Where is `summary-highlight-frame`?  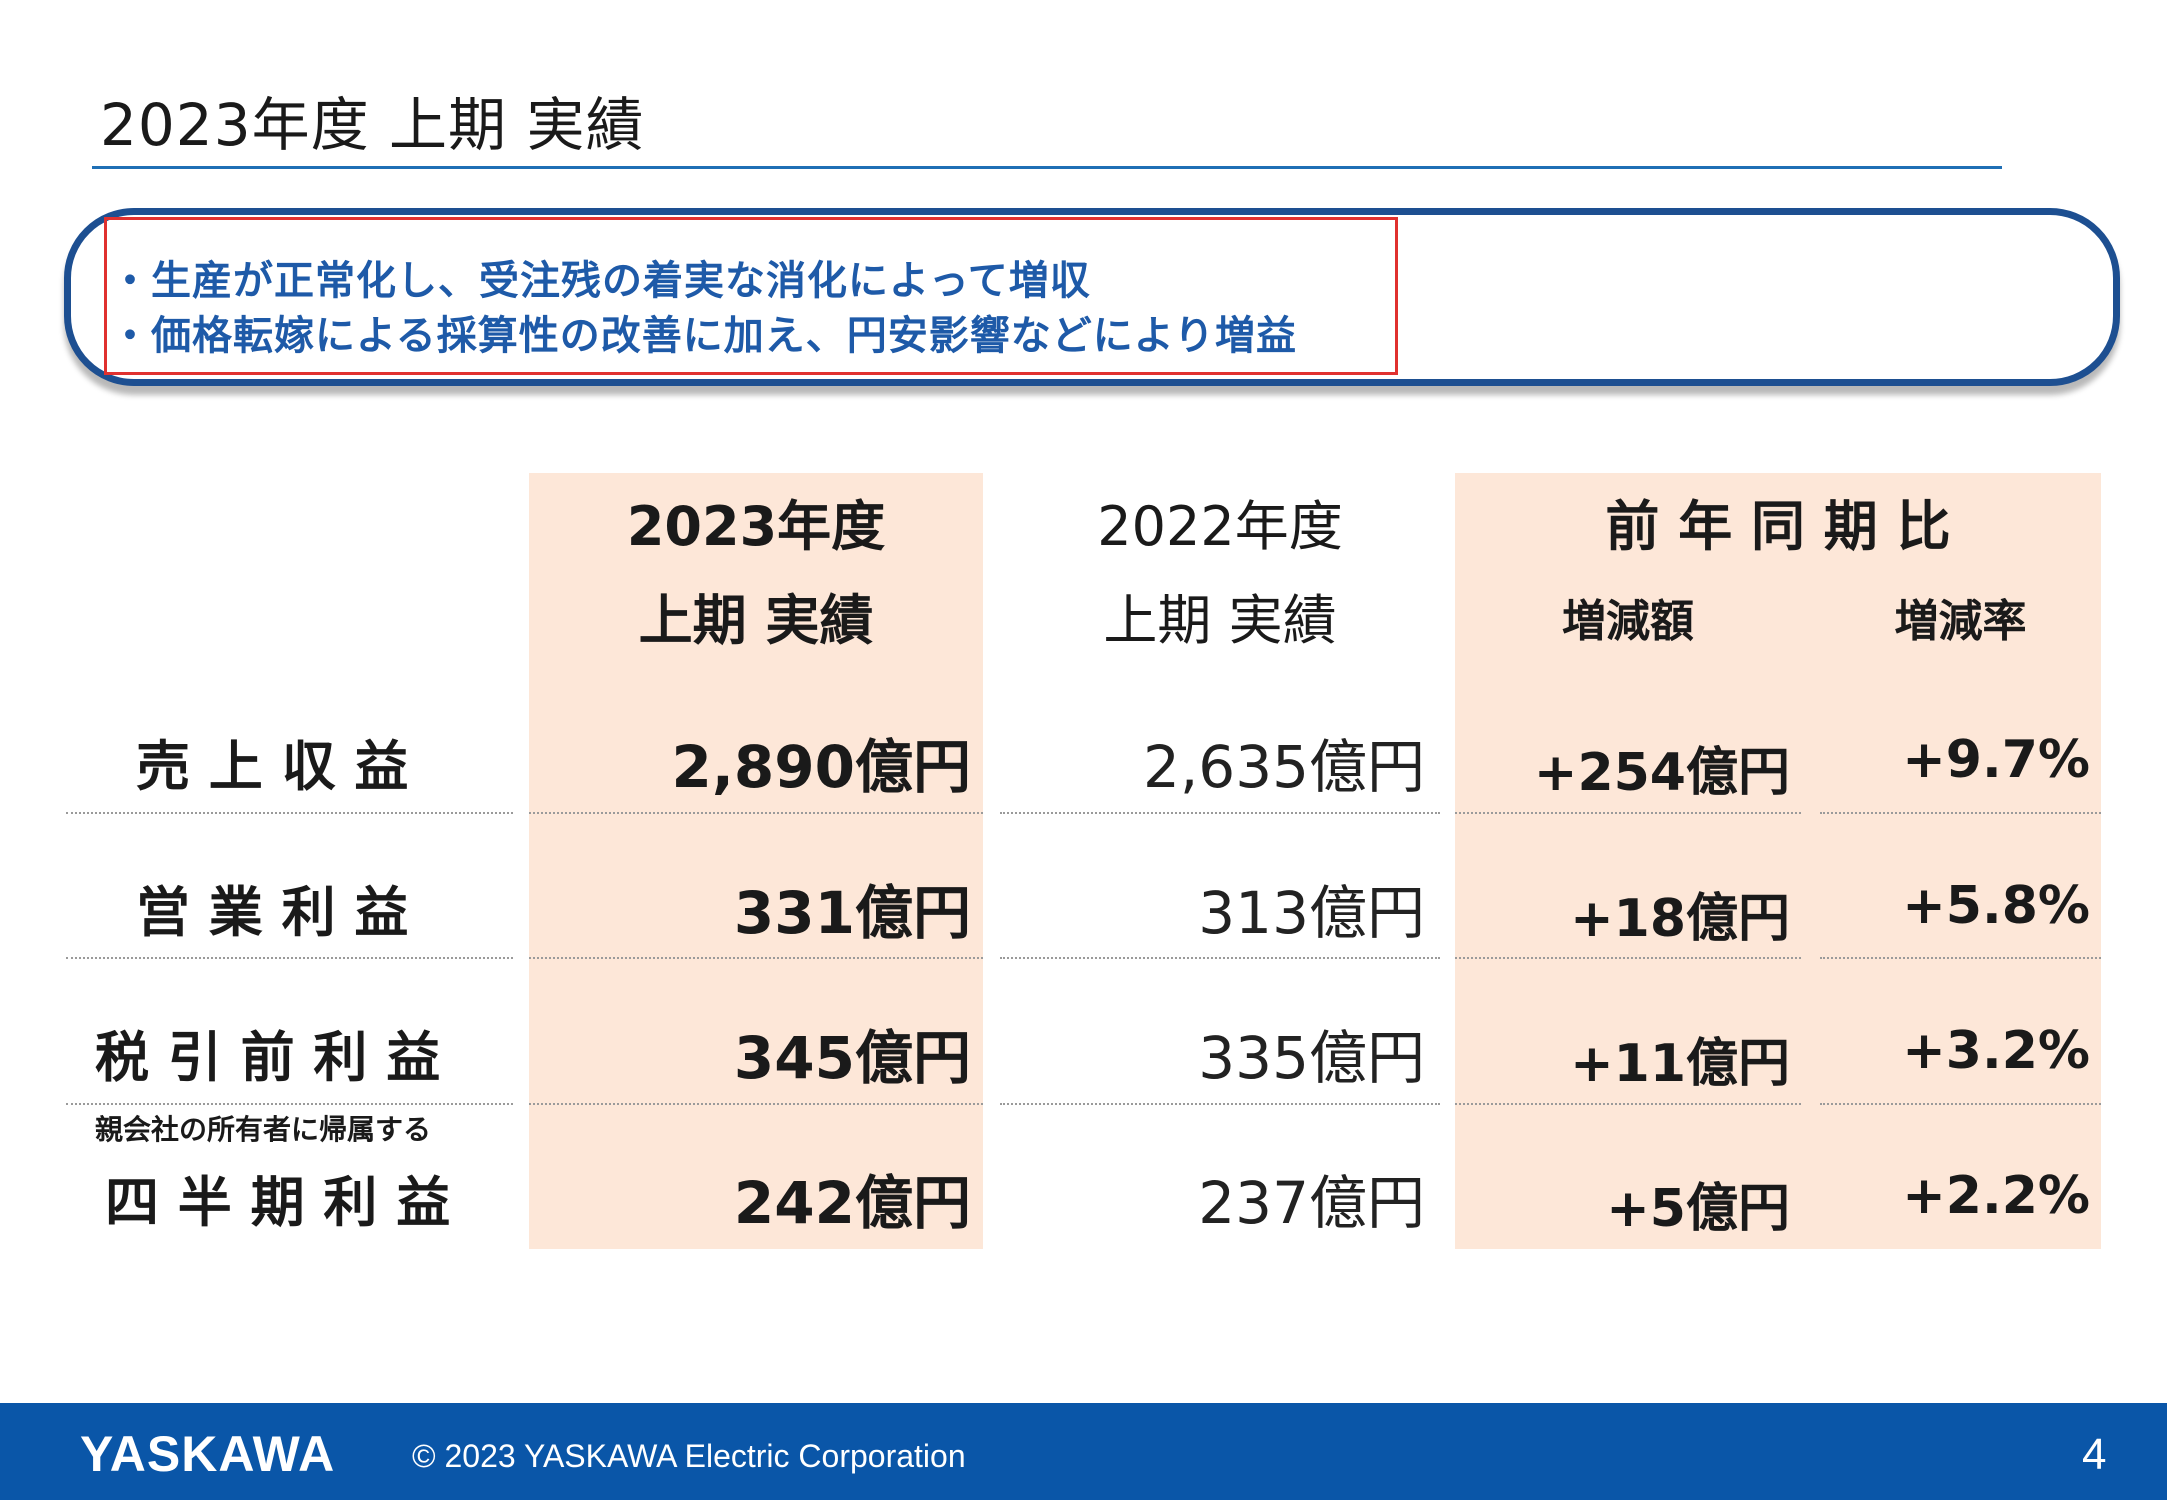
summary-highlight-frame is located at coordinates (751, 296).